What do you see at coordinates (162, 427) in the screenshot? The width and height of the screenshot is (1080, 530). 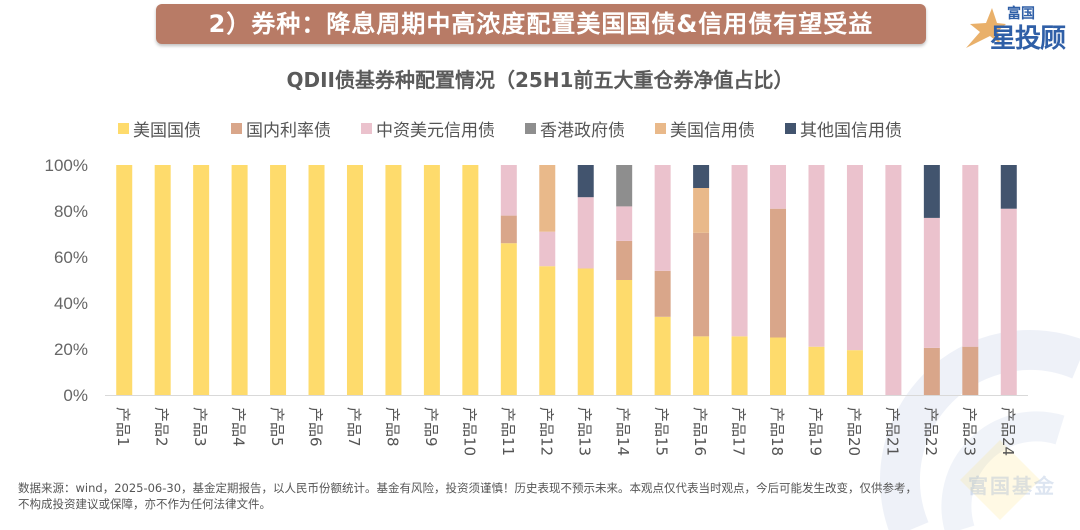 I see `x-tick-label: 产品2` at bounding box center [162, 427].